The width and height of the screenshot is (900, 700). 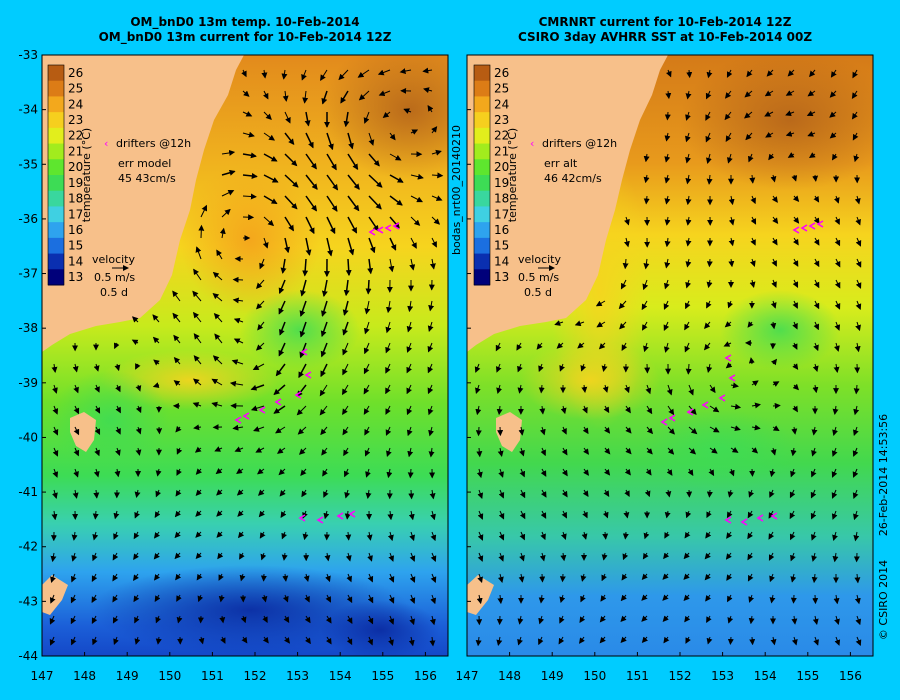 I want to click on colorbar-tick-label: 15, so click(x=501, y=246).